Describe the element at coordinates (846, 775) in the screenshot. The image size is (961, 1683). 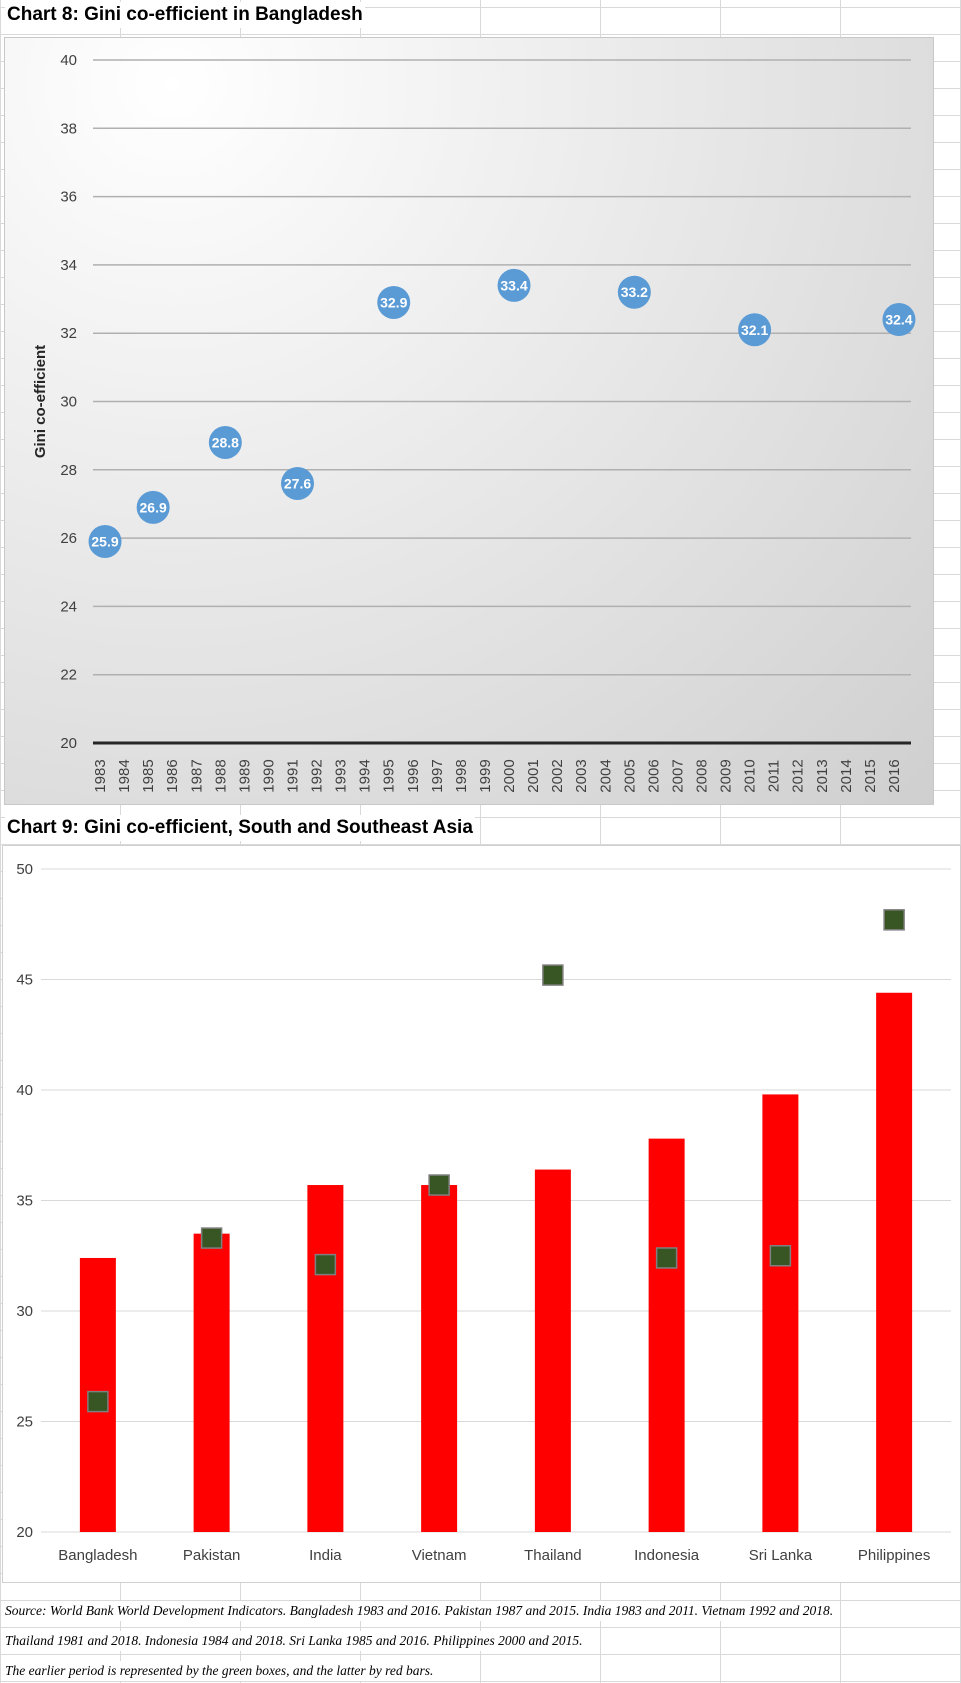
I see `x-tick-label: 2014` at that location.